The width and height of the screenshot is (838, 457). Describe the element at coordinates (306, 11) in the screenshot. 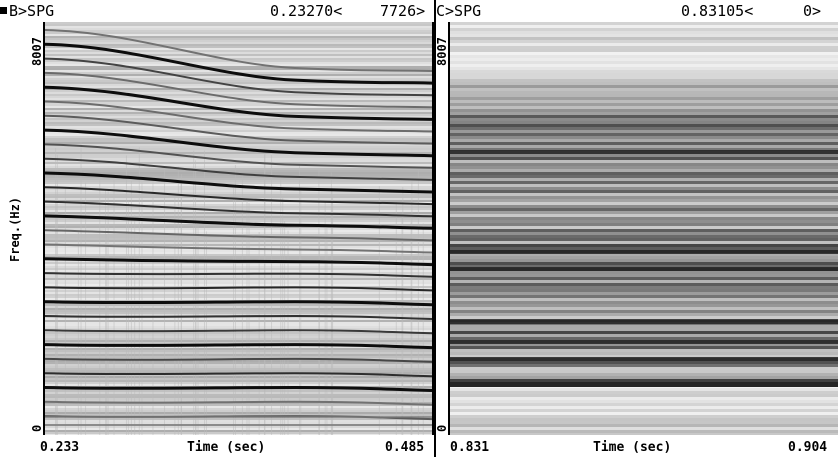

I see `panel-b-cursor-value: 0.23270<` at that location.